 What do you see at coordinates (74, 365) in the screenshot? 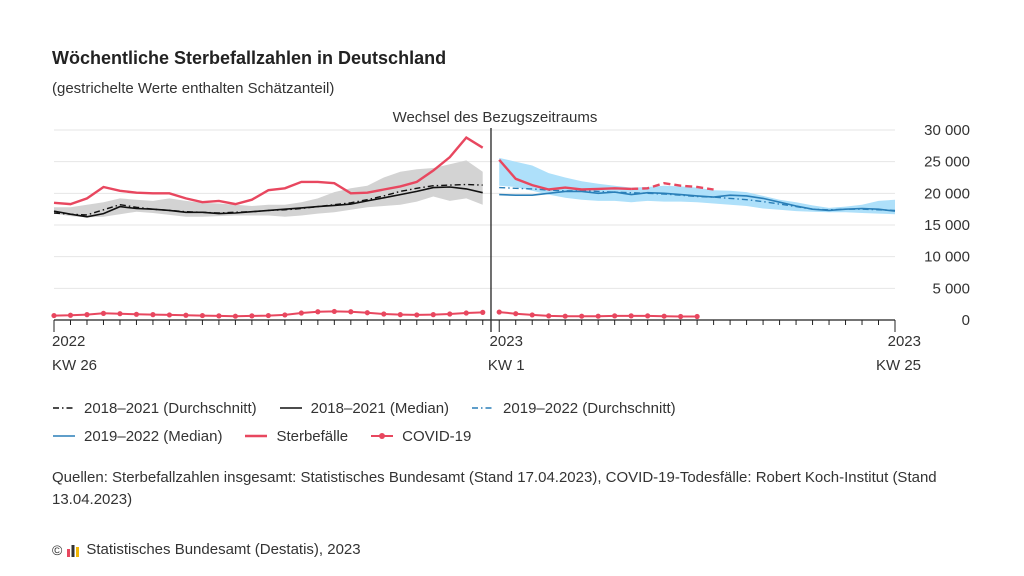
I see `x-tick-label-week: KW 26` at bounding box center [74, 365].